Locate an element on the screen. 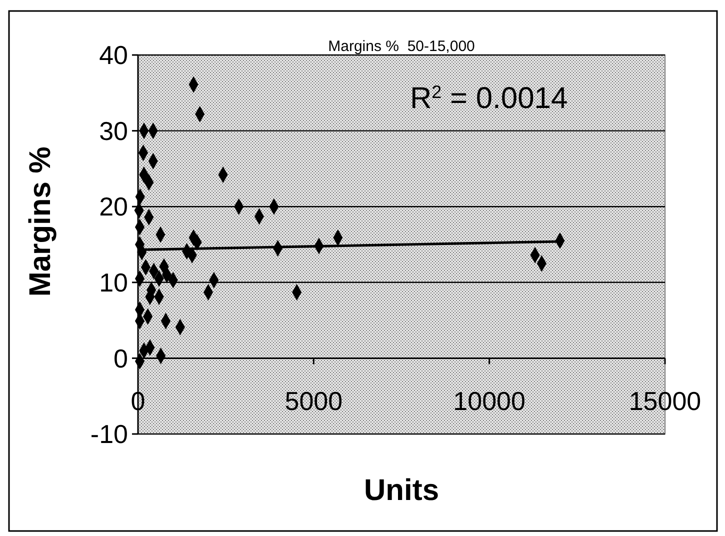 The width and height of the screenshot is (725, 536). x-tick-label: 15000 is located at coordinates (665, 401).